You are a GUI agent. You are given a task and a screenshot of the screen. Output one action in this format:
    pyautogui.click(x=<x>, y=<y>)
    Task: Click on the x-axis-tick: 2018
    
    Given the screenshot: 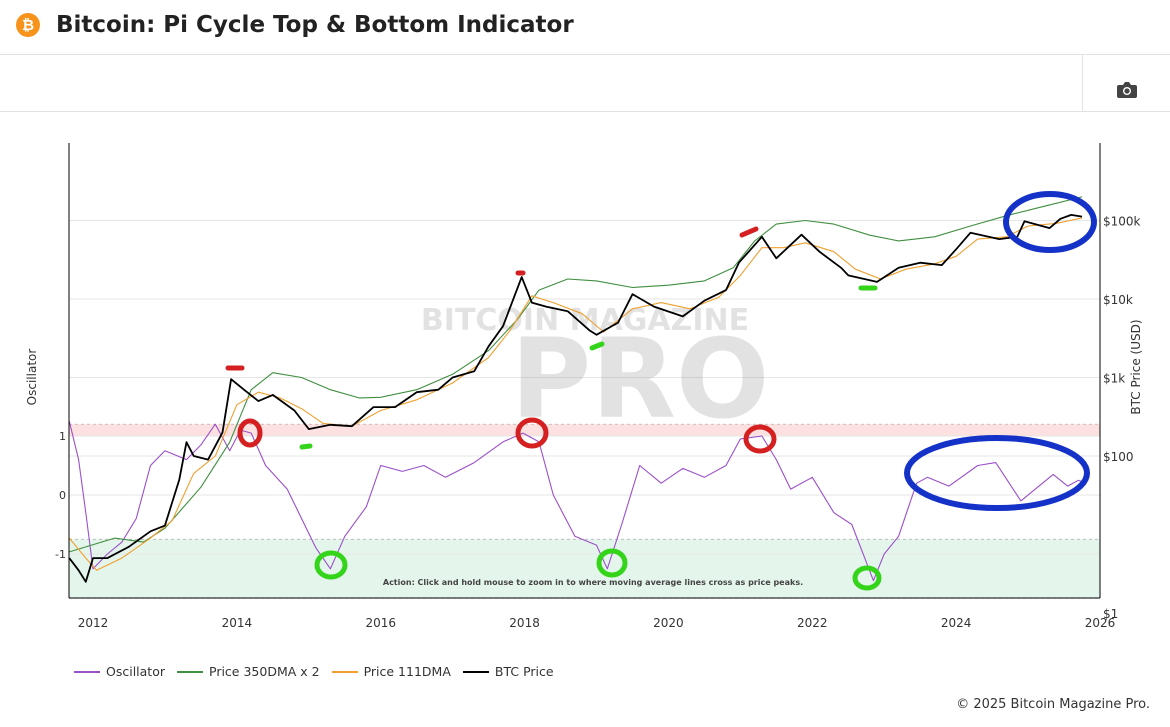 What is the action you would take?
    pyautogui.click(x=524, y=623)
    